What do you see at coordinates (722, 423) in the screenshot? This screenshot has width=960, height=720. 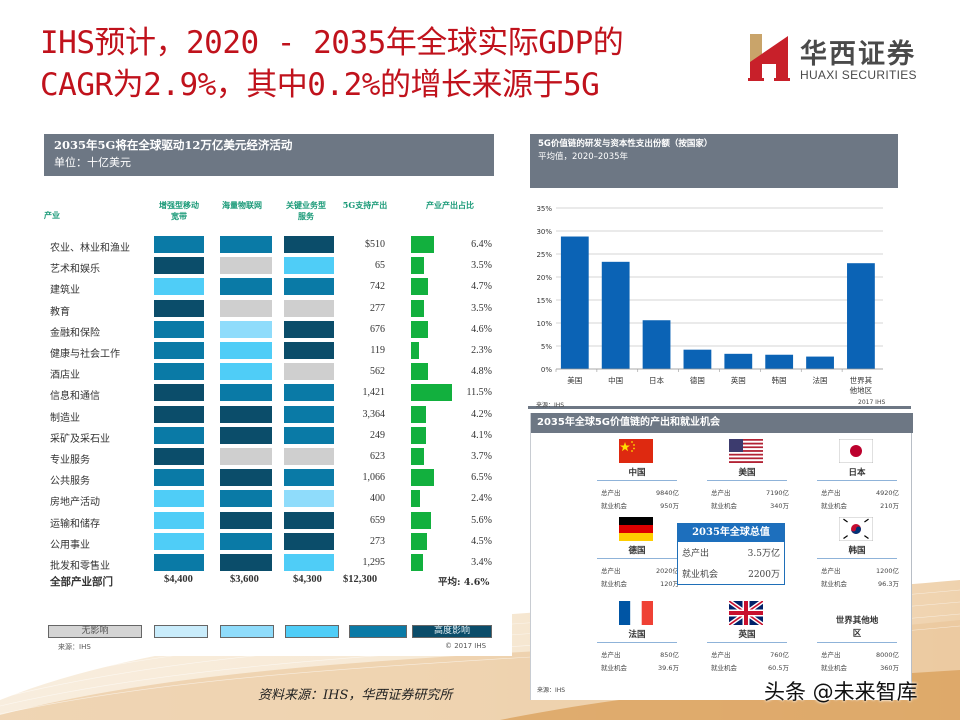 I see `value-chain-header: 2035年全球5G价值链的产出和就业机会` at bounding box center [722, 423].